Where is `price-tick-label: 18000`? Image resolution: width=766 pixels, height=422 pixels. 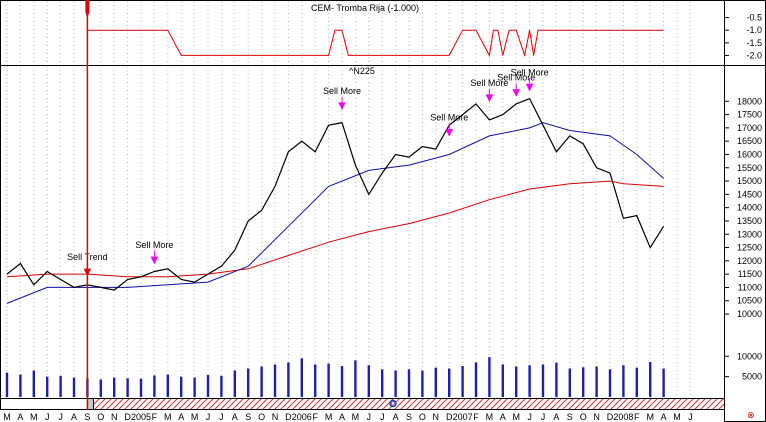
price-tick-label: 18000 is located at coordinates (749, 101).